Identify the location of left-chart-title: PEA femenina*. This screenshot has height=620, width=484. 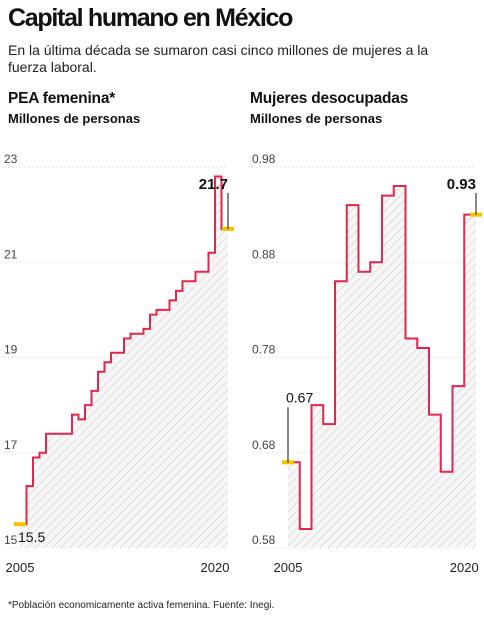
(62, 98).